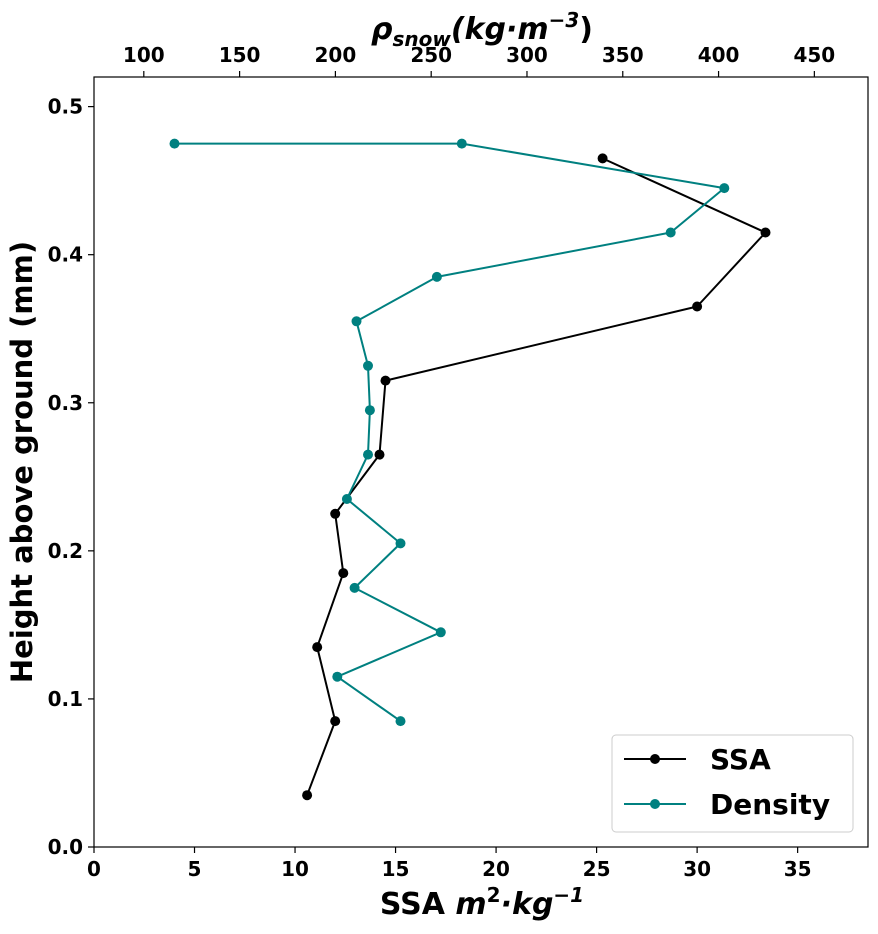  I want to click on y-tick-label: 0.2, so click(65, 551).